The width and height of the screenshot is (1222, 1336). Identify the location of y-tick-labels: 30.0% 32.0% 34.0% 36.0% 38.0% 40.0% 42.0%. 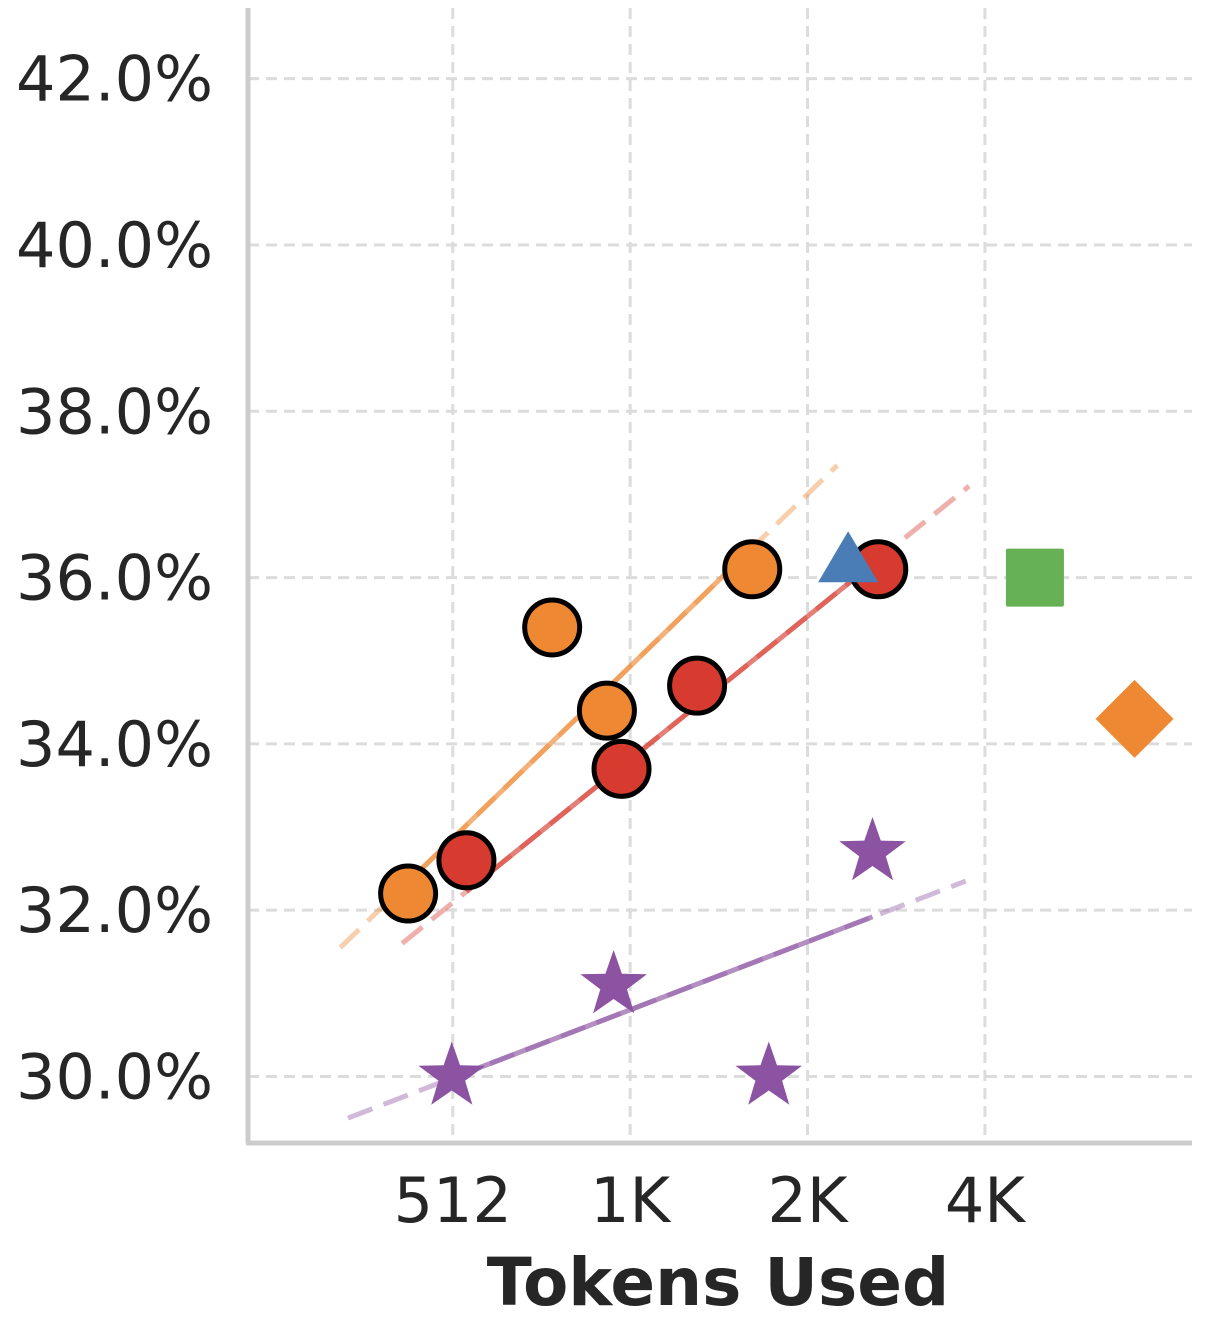
(114, 578).